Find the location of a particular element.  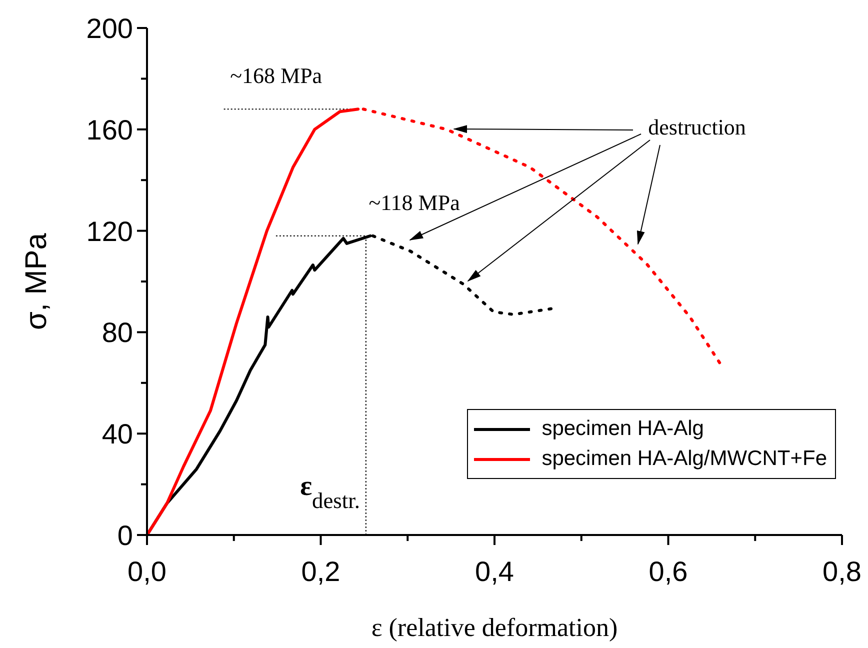

legend-label: specimen HA-Alg/MWCNT+Fe is located at coordinates (684, 459).